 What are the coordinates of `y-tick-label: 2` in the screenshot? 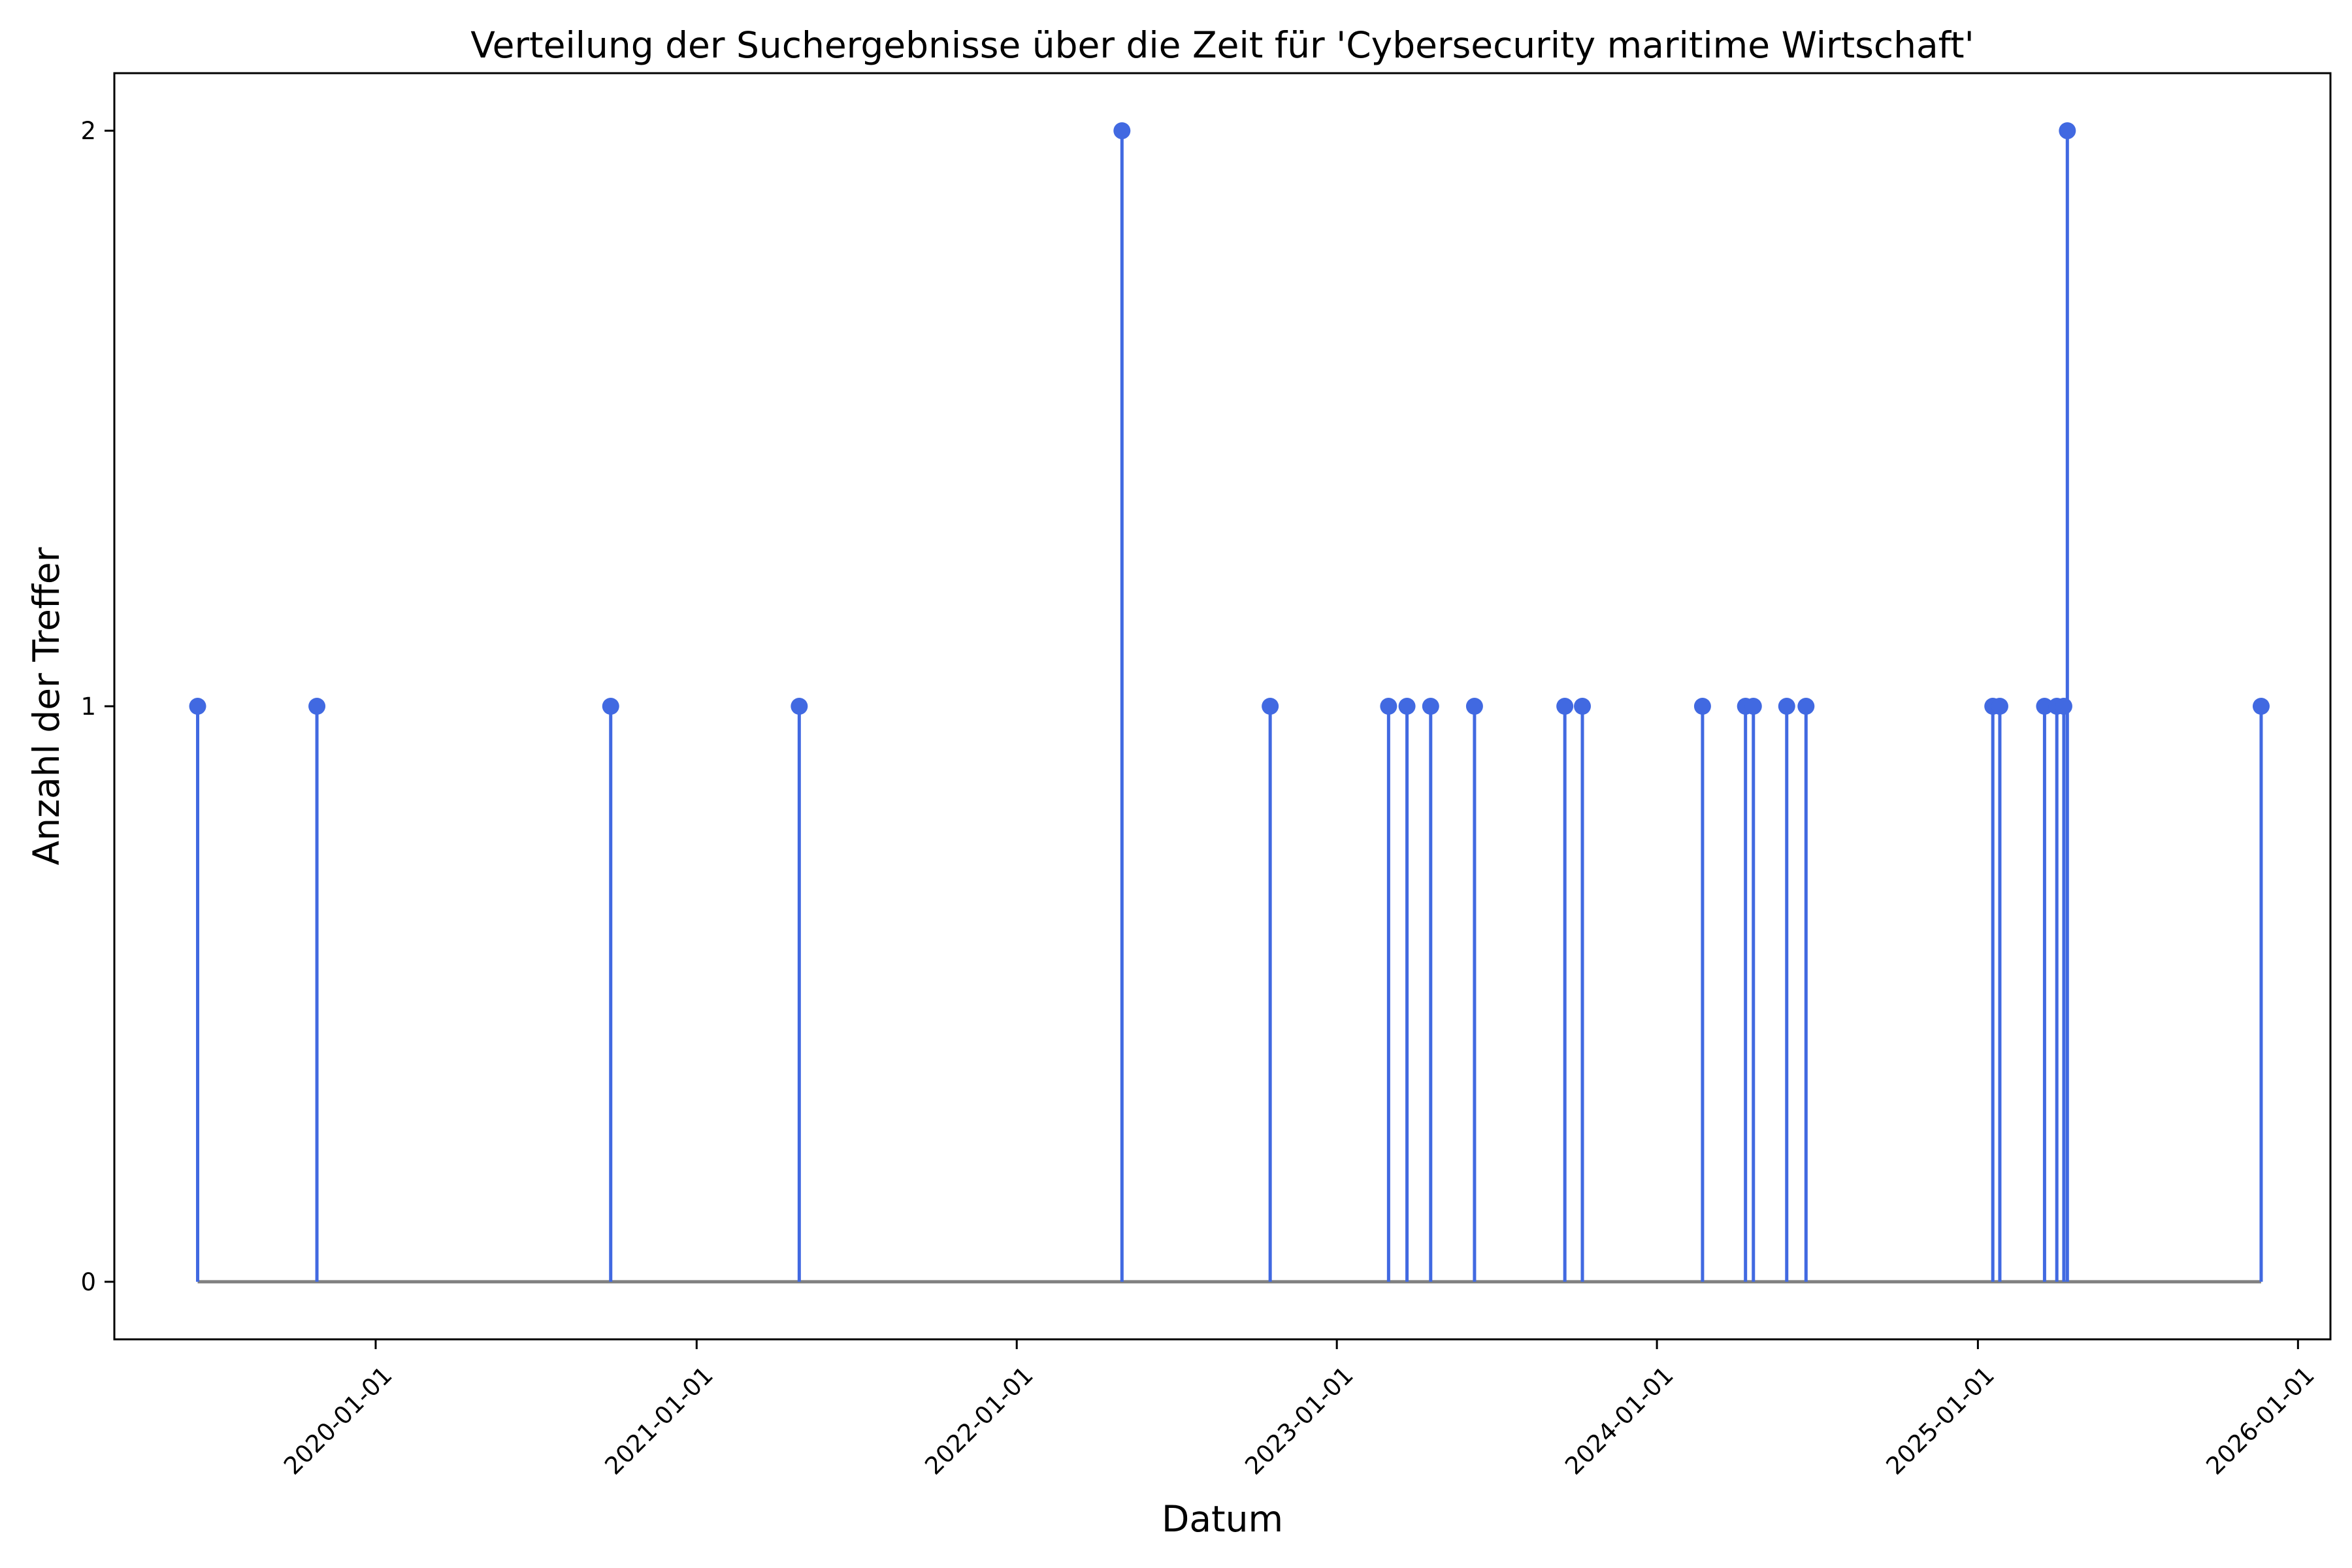 It's located at (88, 131).